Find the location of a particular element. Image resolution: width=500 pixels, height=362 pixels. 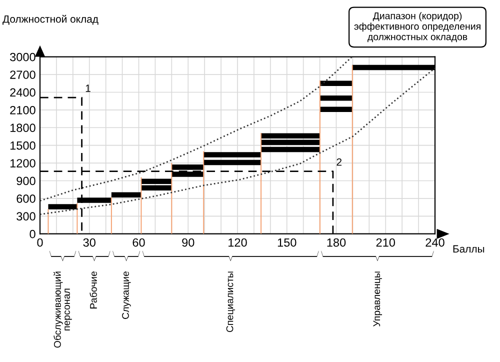

y-tick-label: 600 is located at coordinates (26, 198).